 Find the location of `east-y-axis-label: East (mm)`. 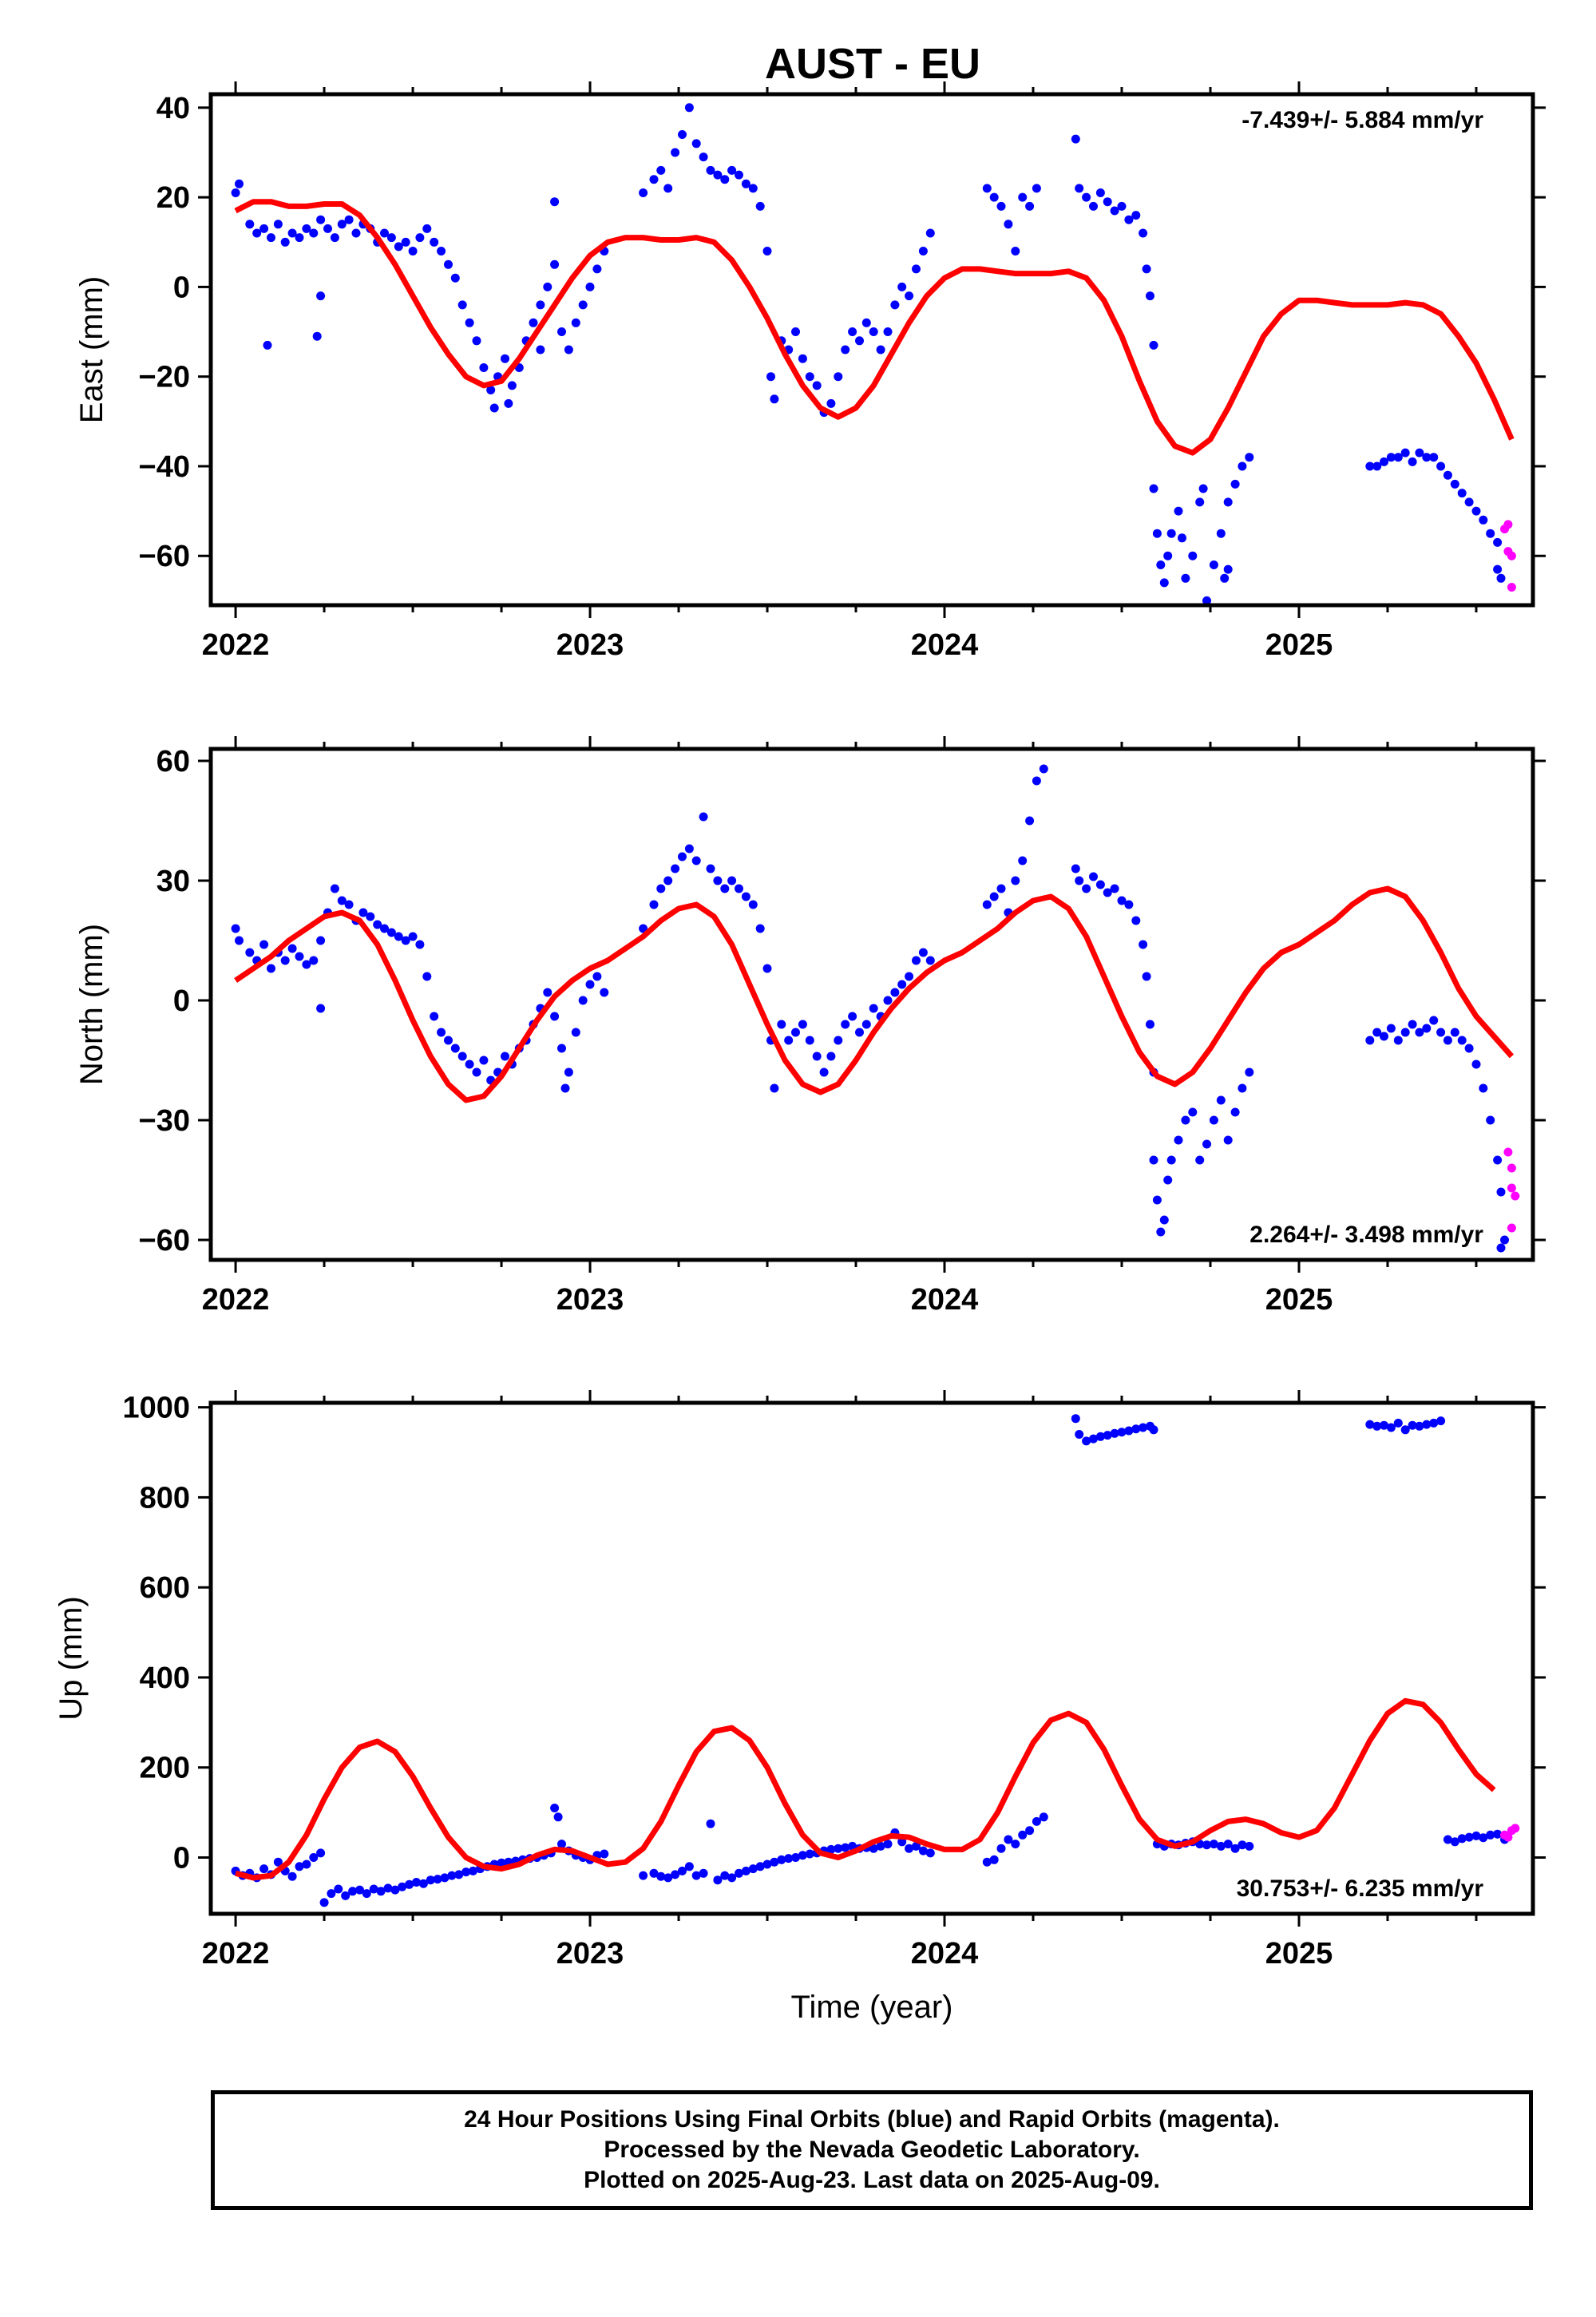

east-y-axis-label: East (mm) is located at coordinates (91, 349).